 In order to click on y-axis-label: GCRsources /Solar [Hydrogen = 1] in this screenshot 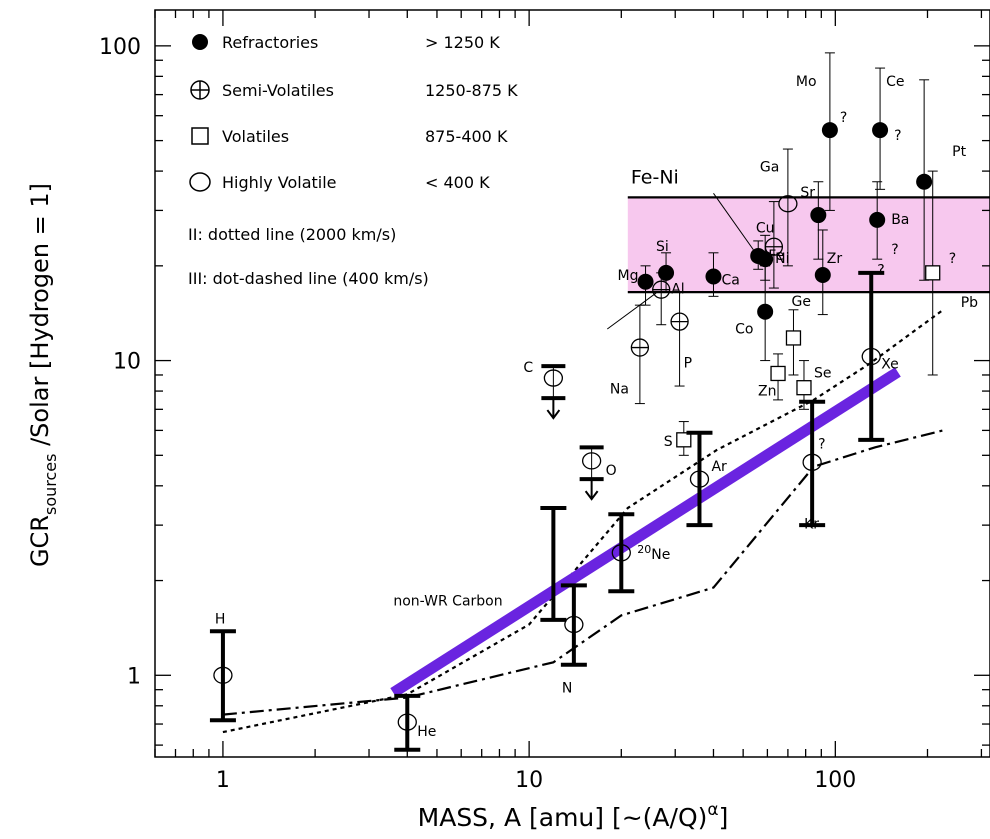, I will do `click(43, 375)`.